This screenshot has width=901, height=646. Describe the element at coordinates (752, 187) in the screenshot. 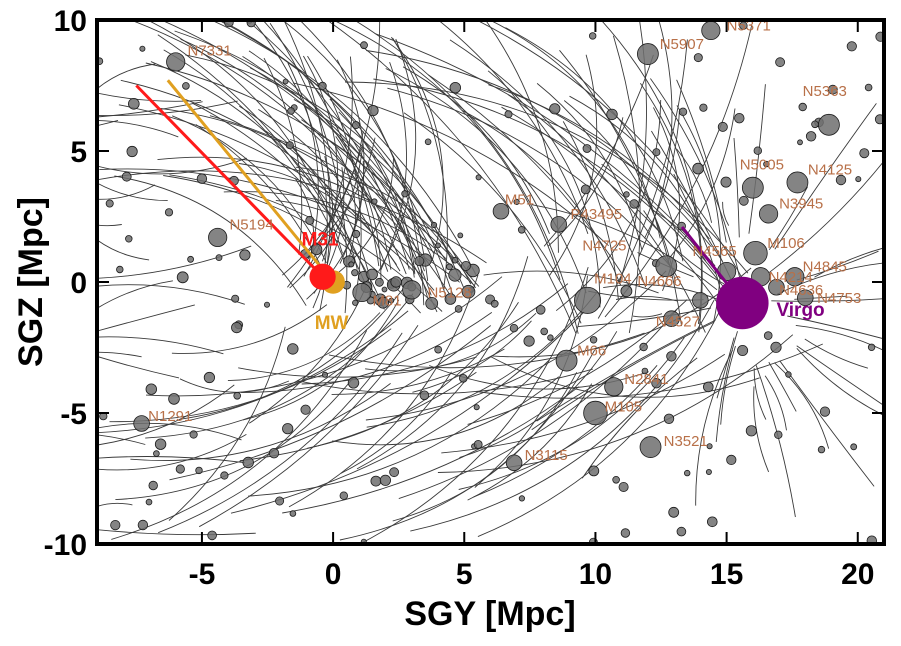

I see `galaxy-n5005` at that location.